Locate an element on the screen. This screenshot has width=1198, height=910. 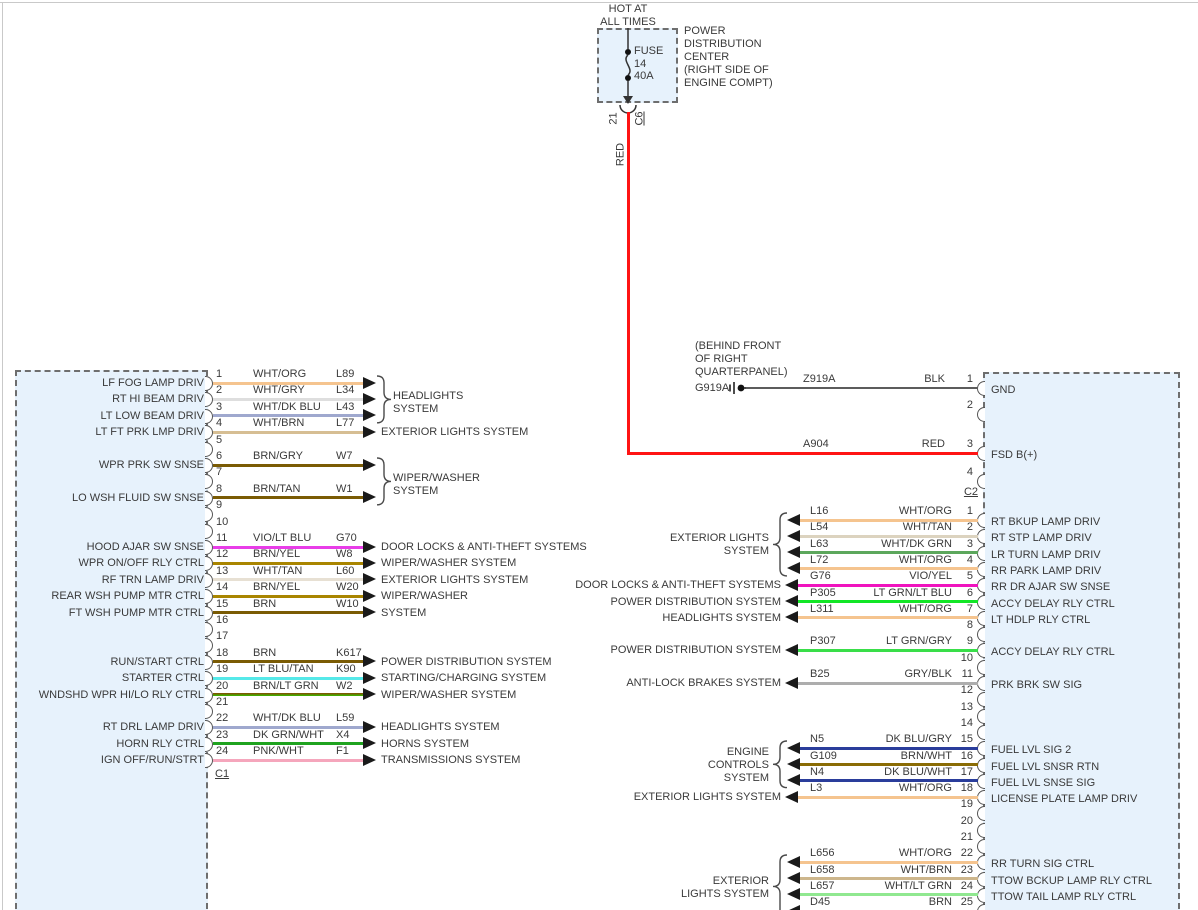
right-pin-13-connector-arc is located at coordinates (981, 716).